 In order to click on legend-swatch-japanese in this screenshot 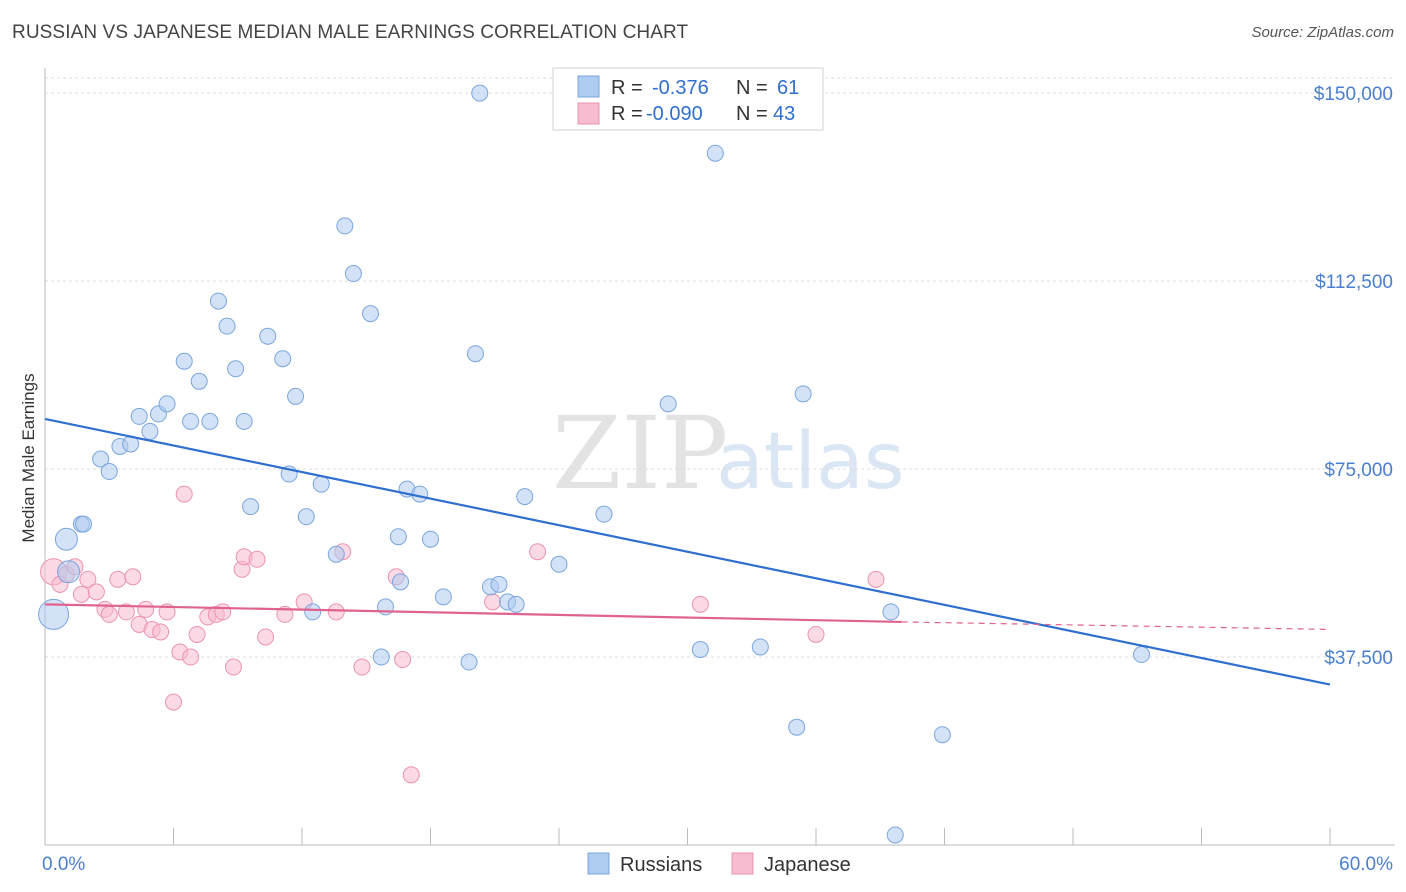, I will do `click(588, 113)`.